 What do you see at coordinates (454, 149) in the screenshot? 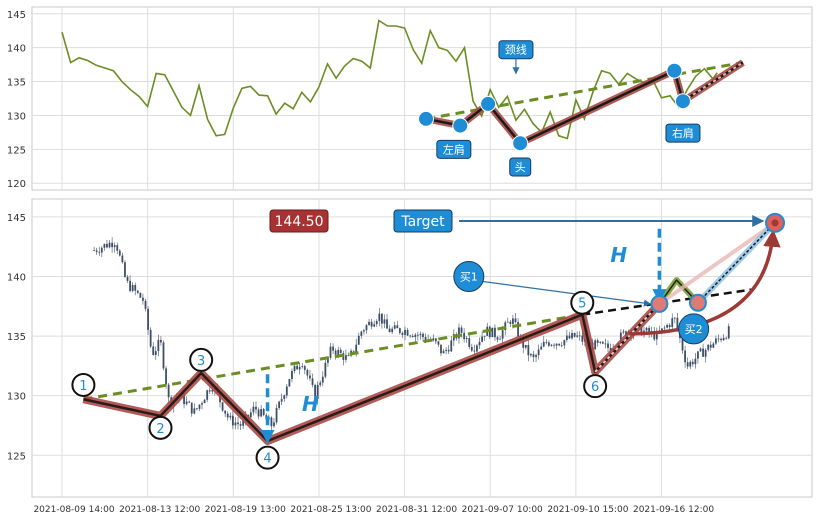
I see `top-pattern-label-box` at bounding box center [454, 149].